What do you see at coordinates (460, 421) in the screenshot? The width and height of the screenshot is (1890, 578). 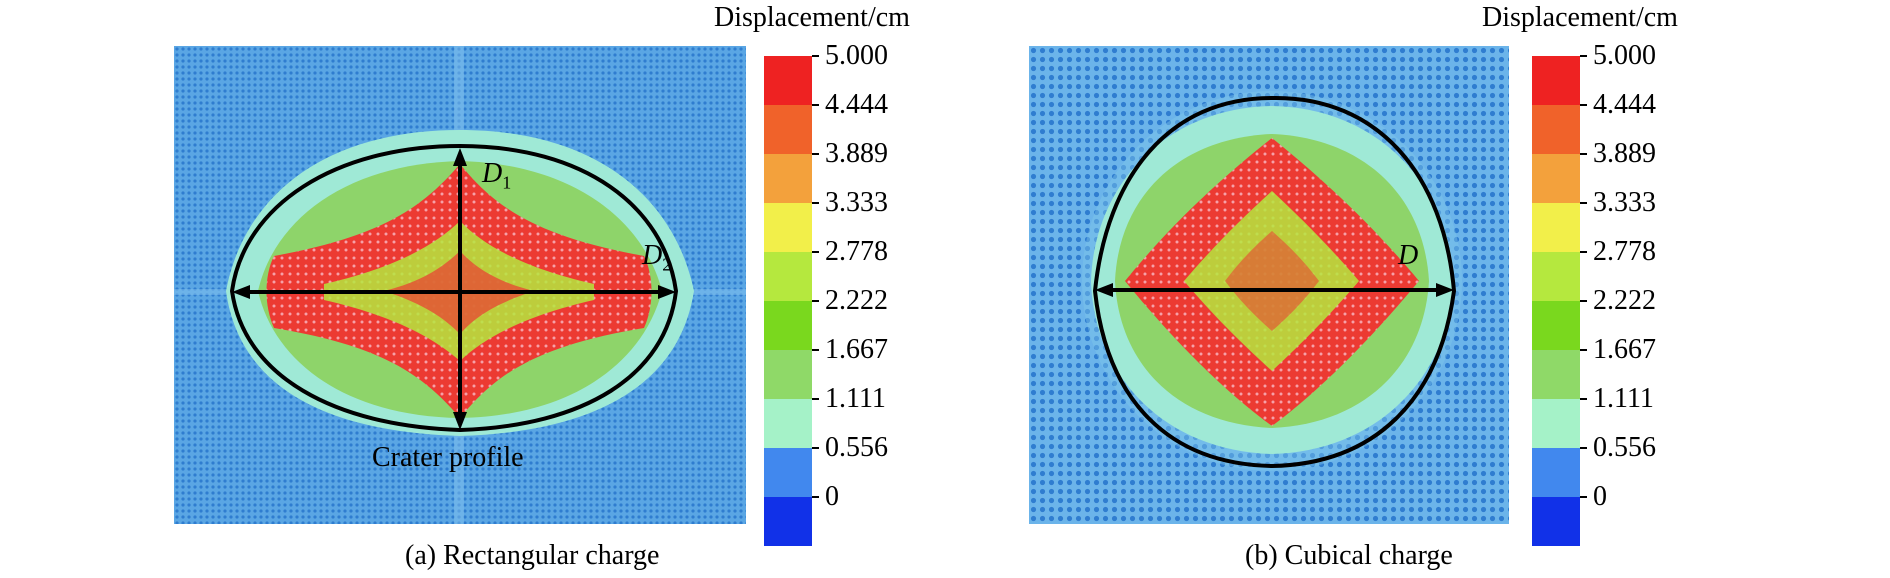 I see `d1-arrow-head-bottom` at bounding box center [460, 421].